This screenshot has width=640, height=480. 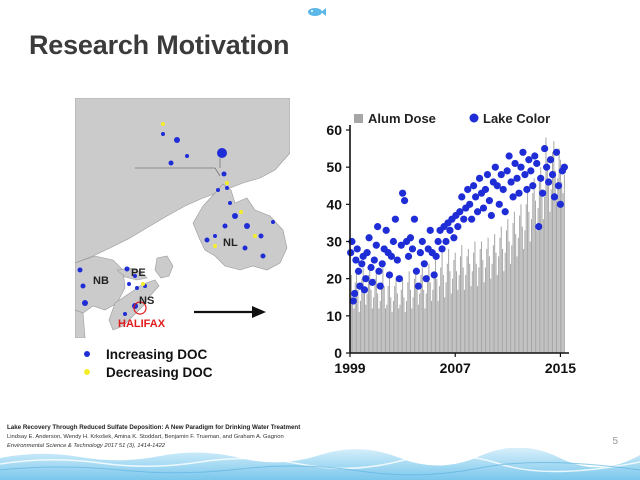 What do you see at coordinates (138, 273) in the screenshot?
I see `label-pe: PE` at bounding box center [138, 273].